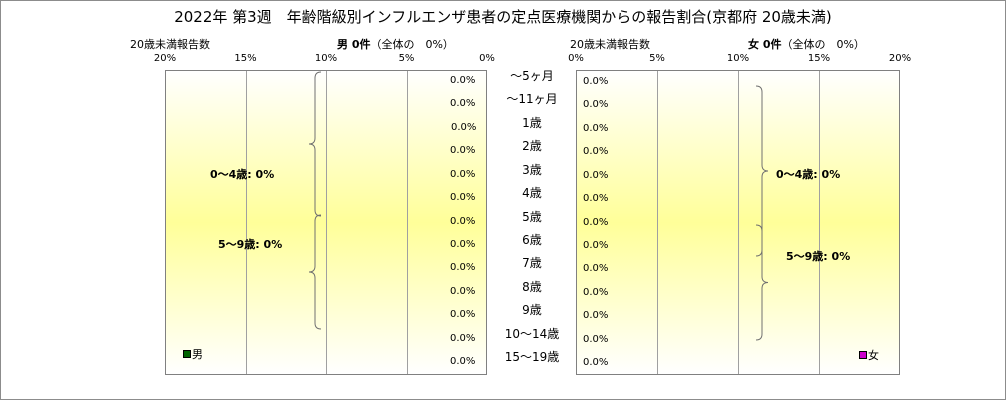 Image resolution: width=1006 pixels, height=400 pixels. Describe the element at coordinates (250, 244) in the screenshot. I see `male-group-label-5-9: 5～9歳: 0%` at that location.